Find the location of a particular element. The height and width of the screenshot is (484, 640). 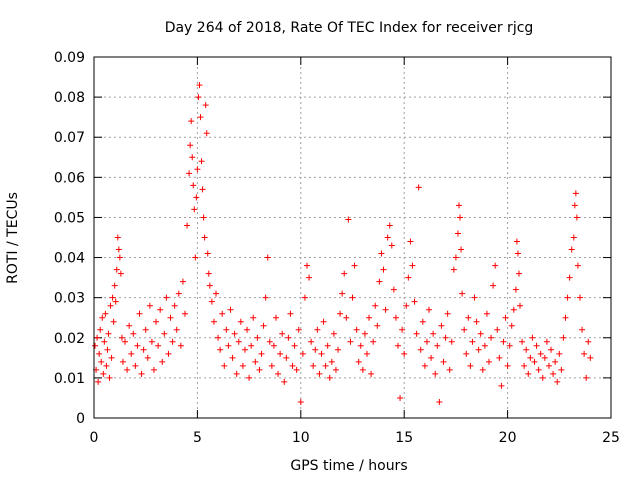

y-tick-label: 0.09 is located at coordinates (69, 58).